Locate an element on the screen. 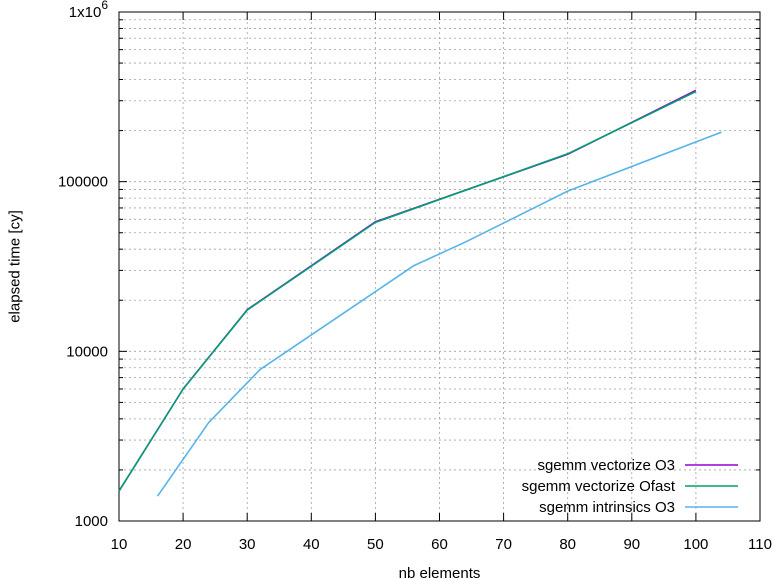 This screenshot has width=775, height=580. x-tick-label: 50 is located at coordinates (375, 544).